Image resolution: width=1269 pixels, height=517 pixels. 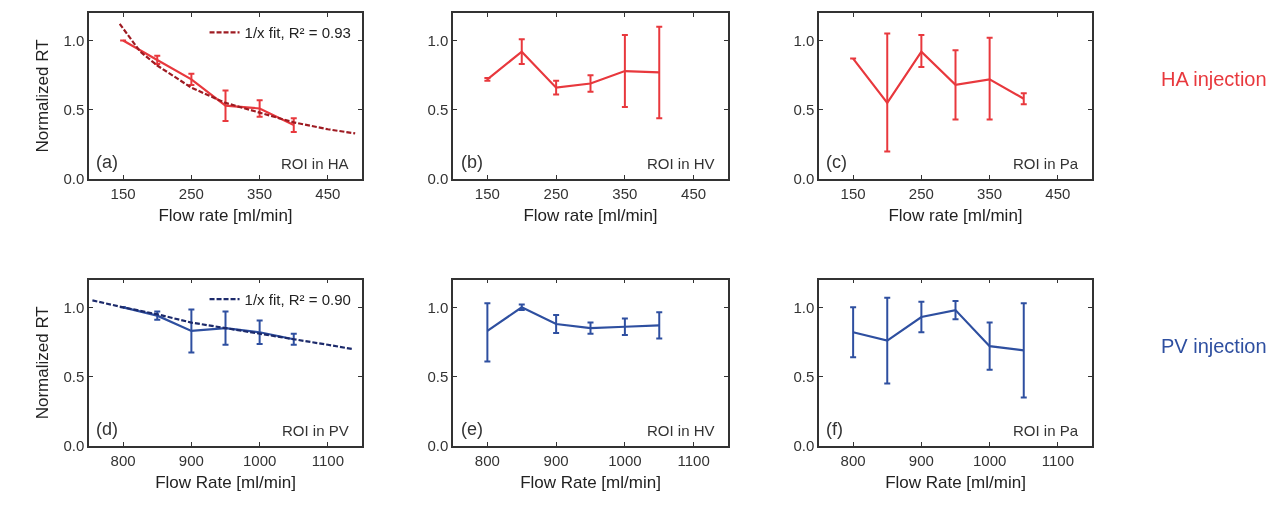 What do you see at coordinates (472, 429) in the screenshot?
I see `annotation: (e)` at bounding box center [472, 429].